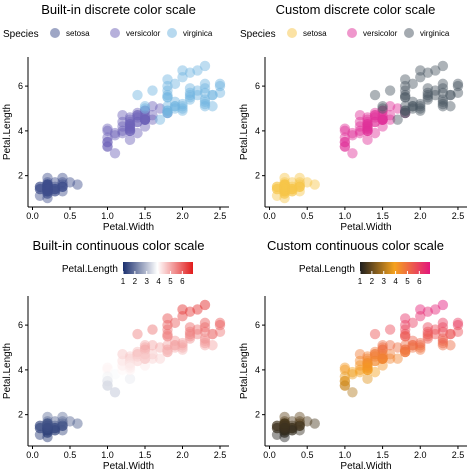 This screenshot has height=474, width=474. I want to click on colorbar, so click(395, 268).